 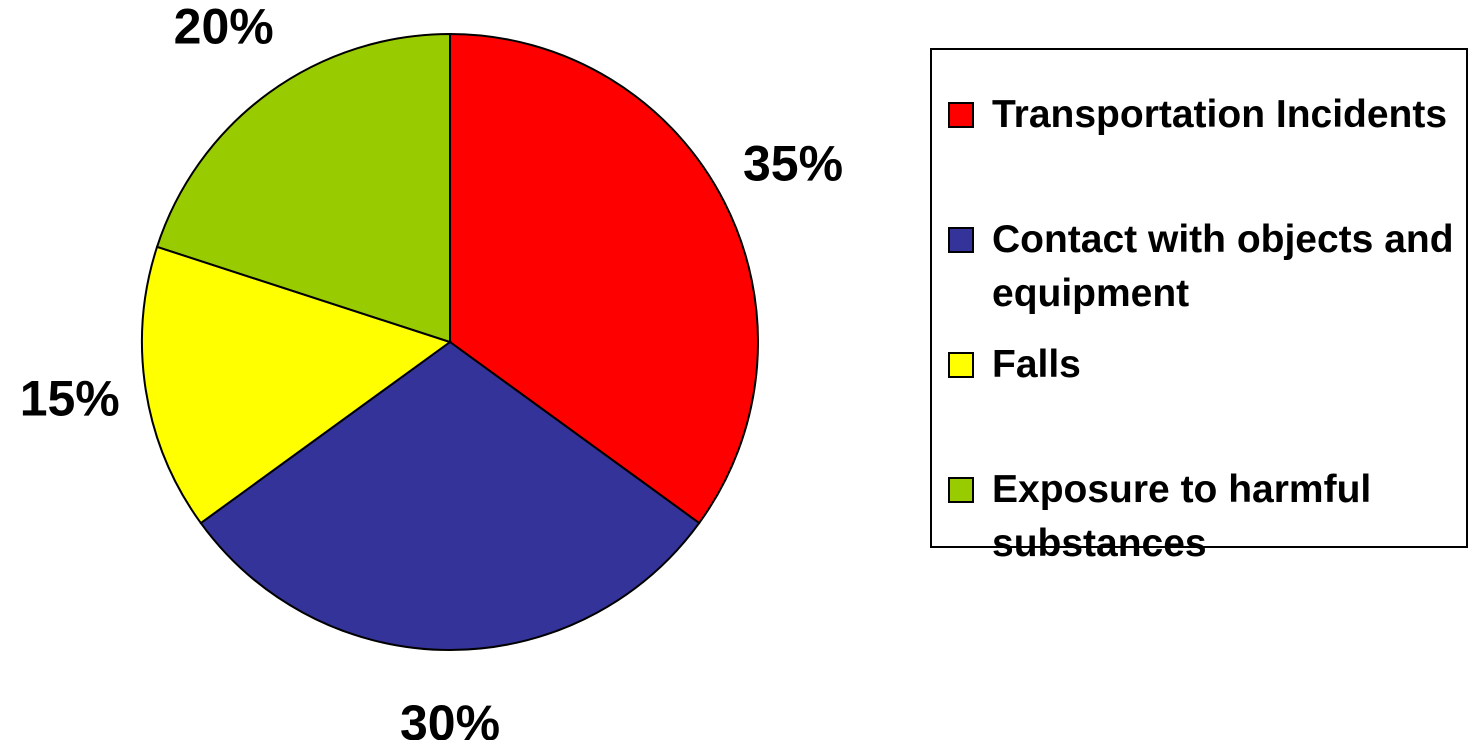 What do you see at coordinates (1208, 400) in the screenshot?
I see `legend-entry: Falls` at bounding box center [1208, 400].